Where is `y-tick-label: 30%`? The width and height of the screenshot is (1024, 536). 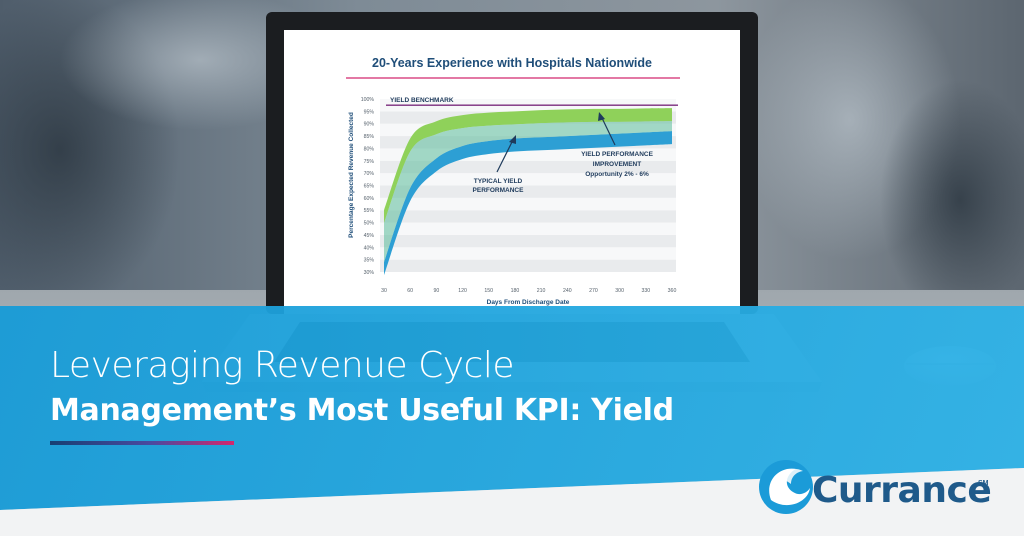
y-tick-label: 30% is located at coordinates (369, 273).